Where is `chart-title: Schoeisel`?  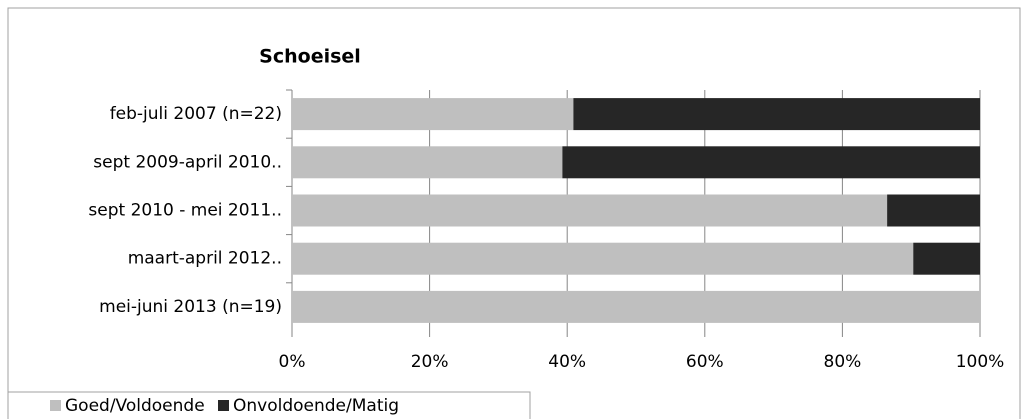
chart-title: Schoeisel is located at coordinates (310, 57).